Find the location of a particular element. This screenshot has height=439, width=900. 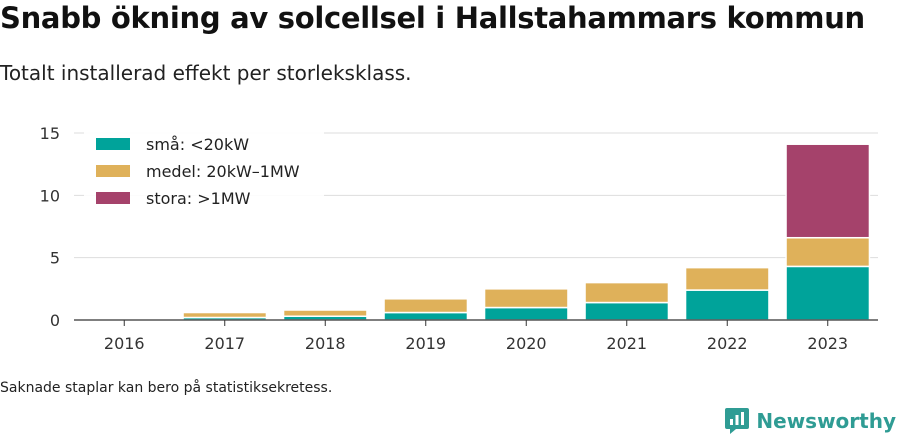

x-tick-label: 2016 is located at coordinates (124, 343).